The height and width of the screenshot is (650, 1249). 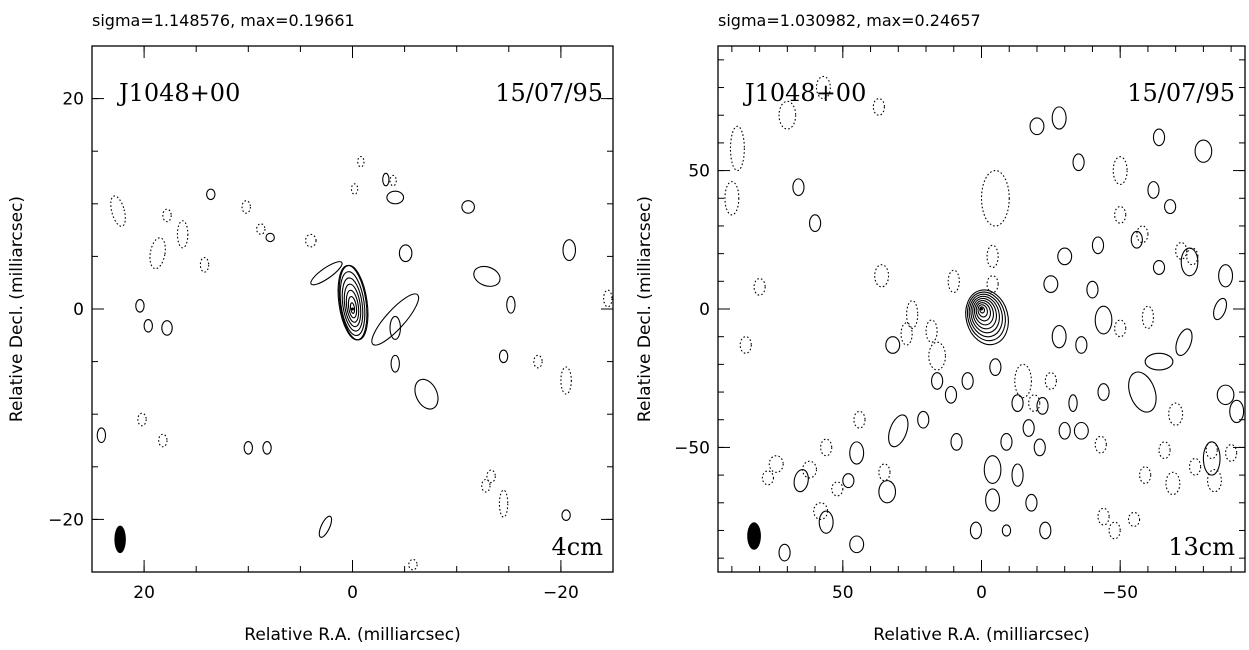 What do you see at coordinates (561, 593) in the screenshot?
I see `x-tick-label: −20` at bounding box center [561, 593].